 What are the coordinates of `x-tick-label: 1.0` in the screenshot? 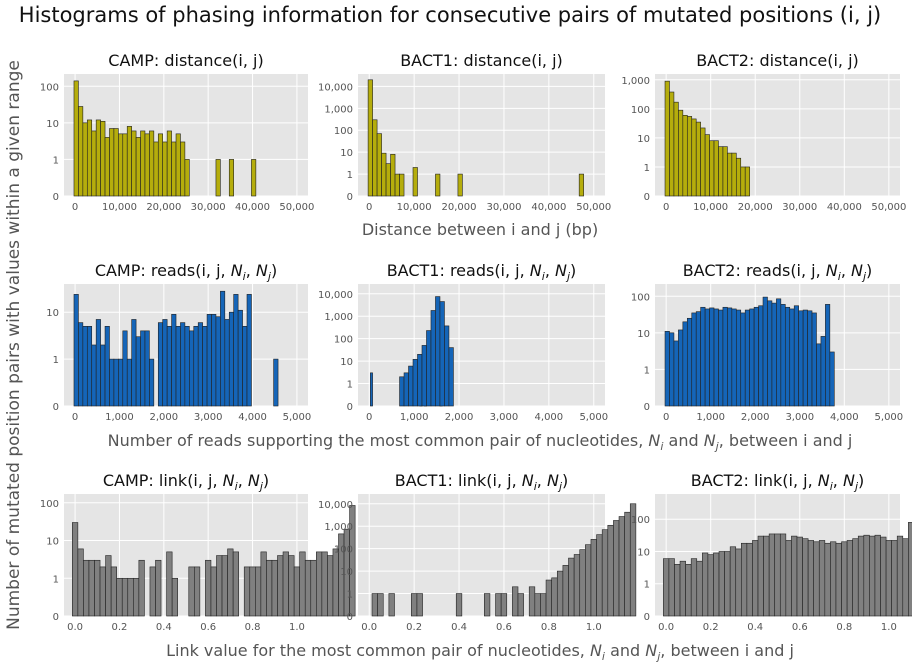 It's located at (297, 627).